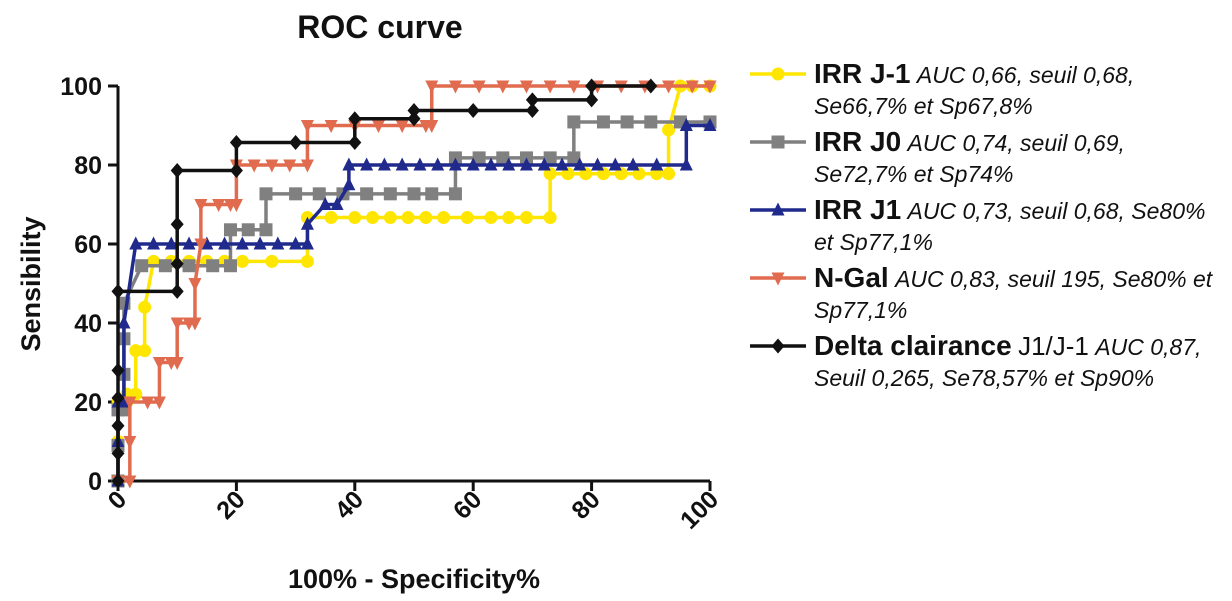 This screenshot has height=601, width=1232. I want to click on y-tick-label: 40, so click(88, 324).